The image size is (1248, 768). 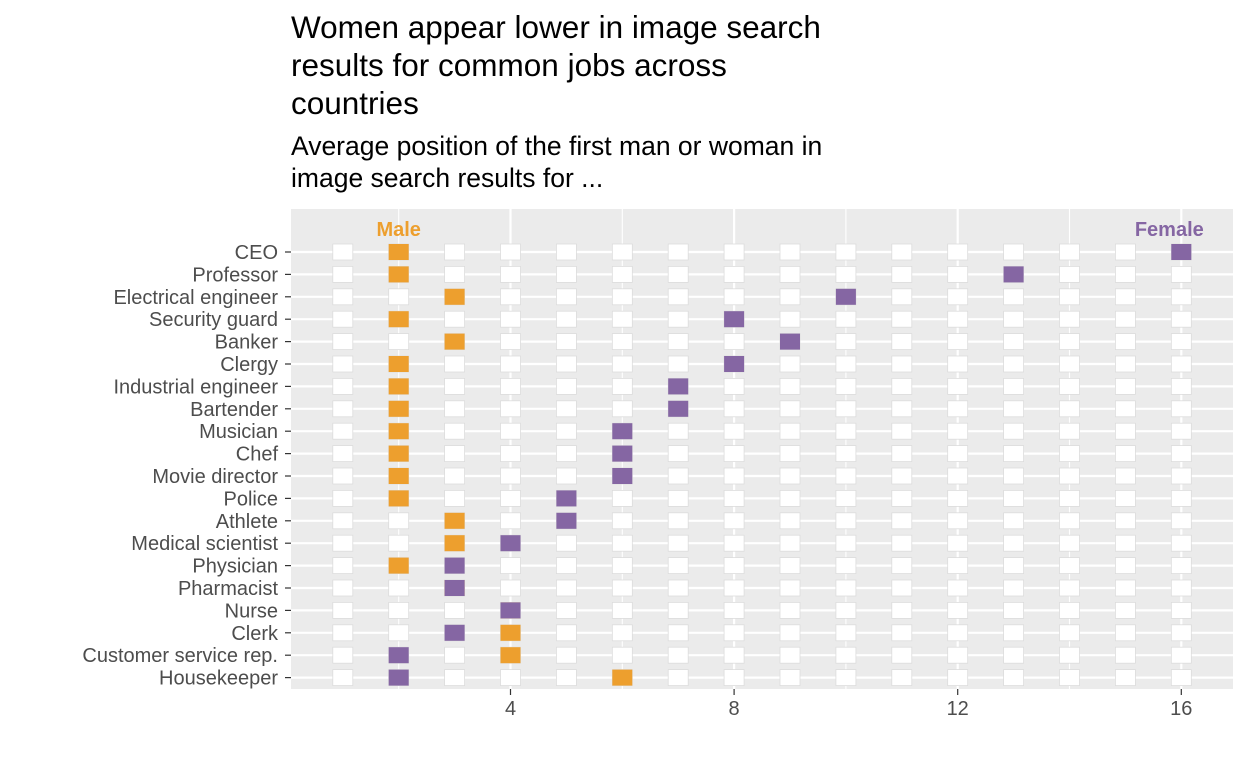 I want to click on y-tick-label: Housekeeper, so click(x=218, y=679).